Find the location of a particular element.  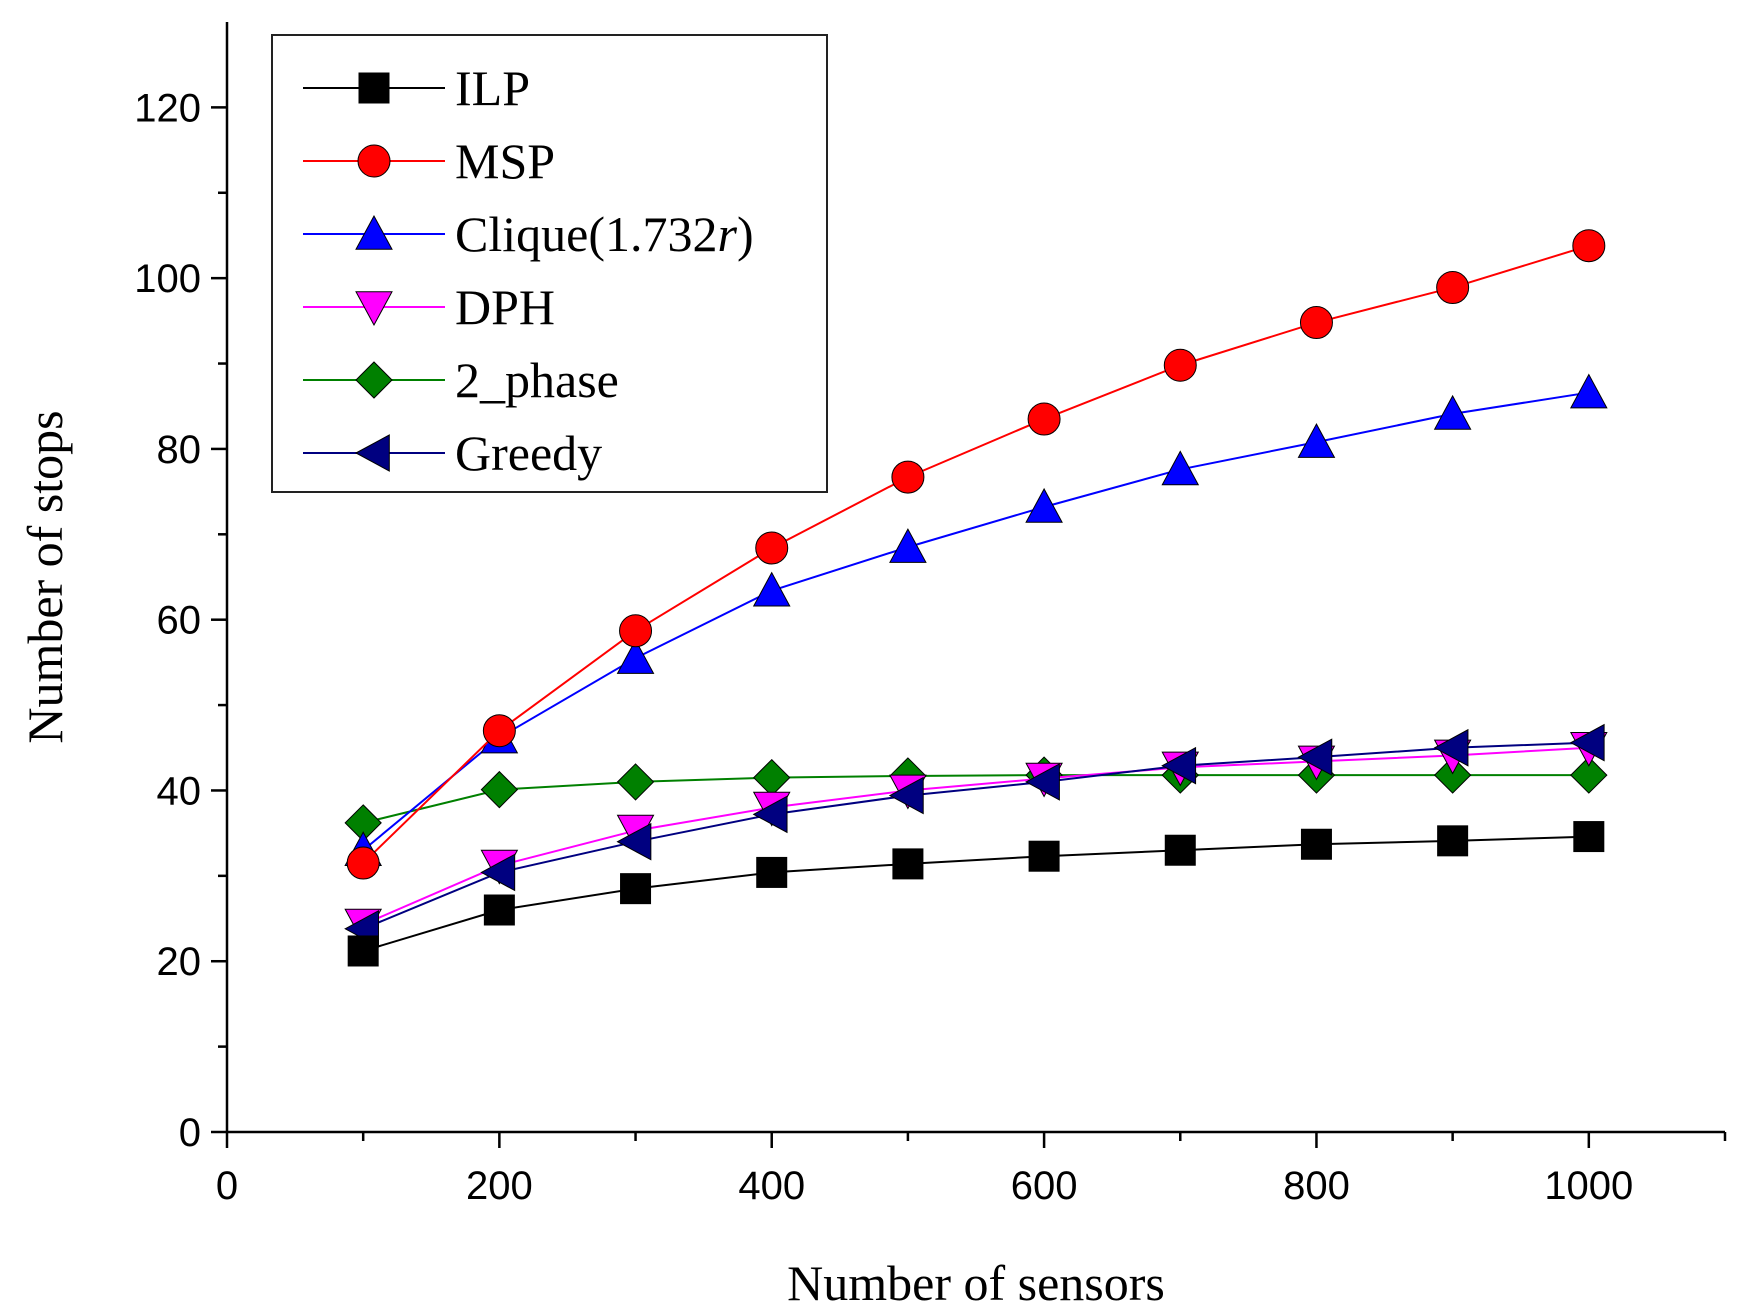

x-tick-label: 200 is located at coordinates (499, 1186).